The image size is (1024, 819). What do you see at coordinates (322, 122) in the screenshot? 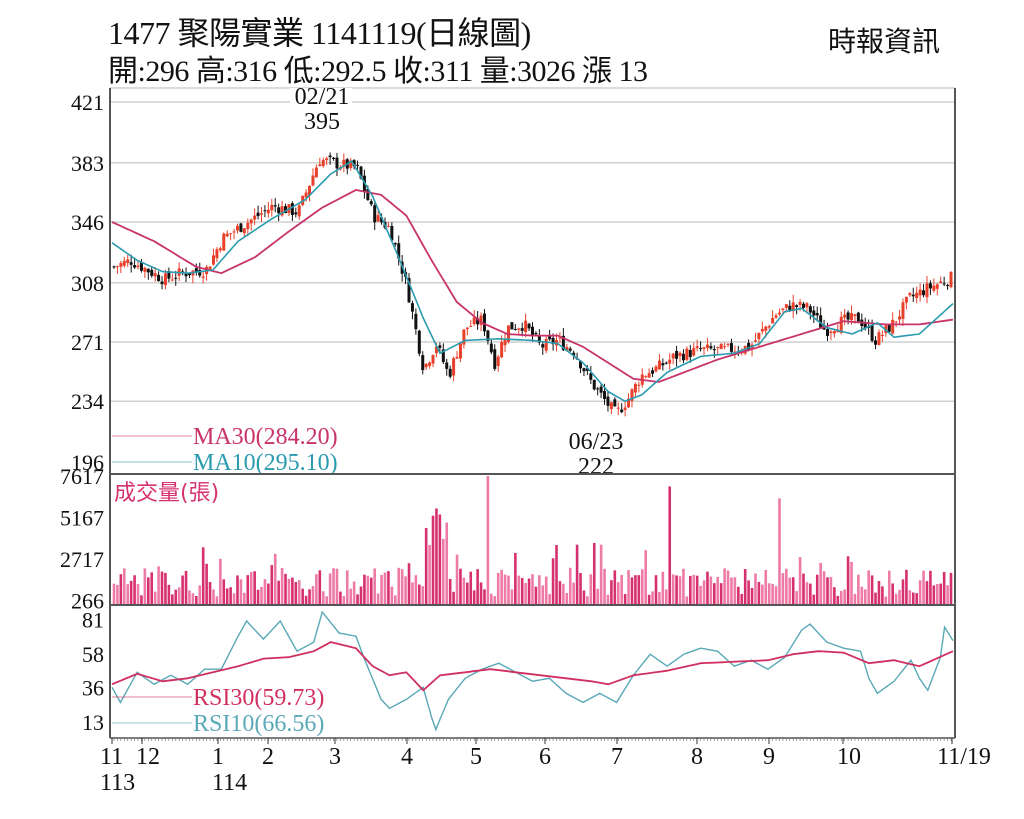
I see `high-value-annotation: 395` at bounding box center [322, 122].